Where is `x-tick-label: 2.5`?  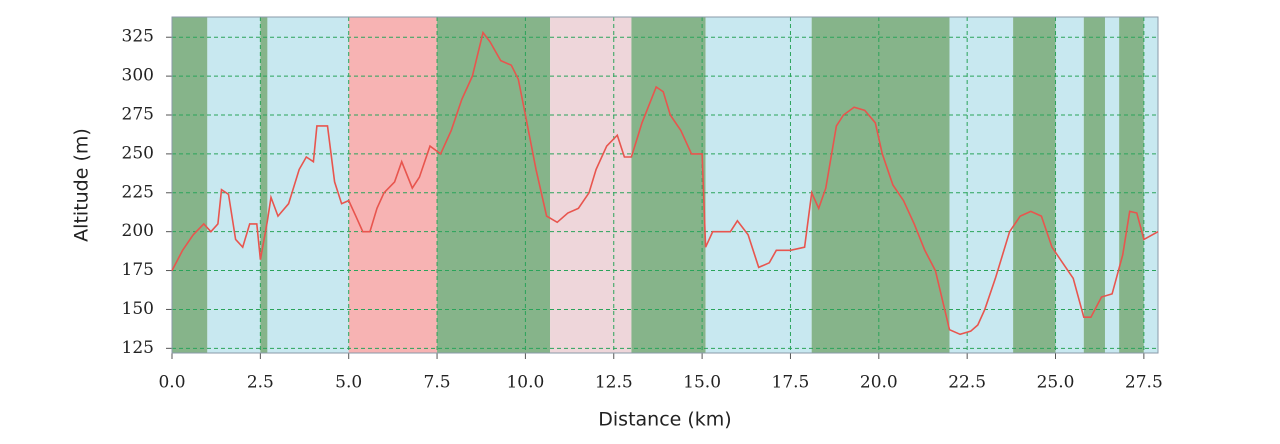 x-tick-label: 2.5 is located at coordinates (260, 383).